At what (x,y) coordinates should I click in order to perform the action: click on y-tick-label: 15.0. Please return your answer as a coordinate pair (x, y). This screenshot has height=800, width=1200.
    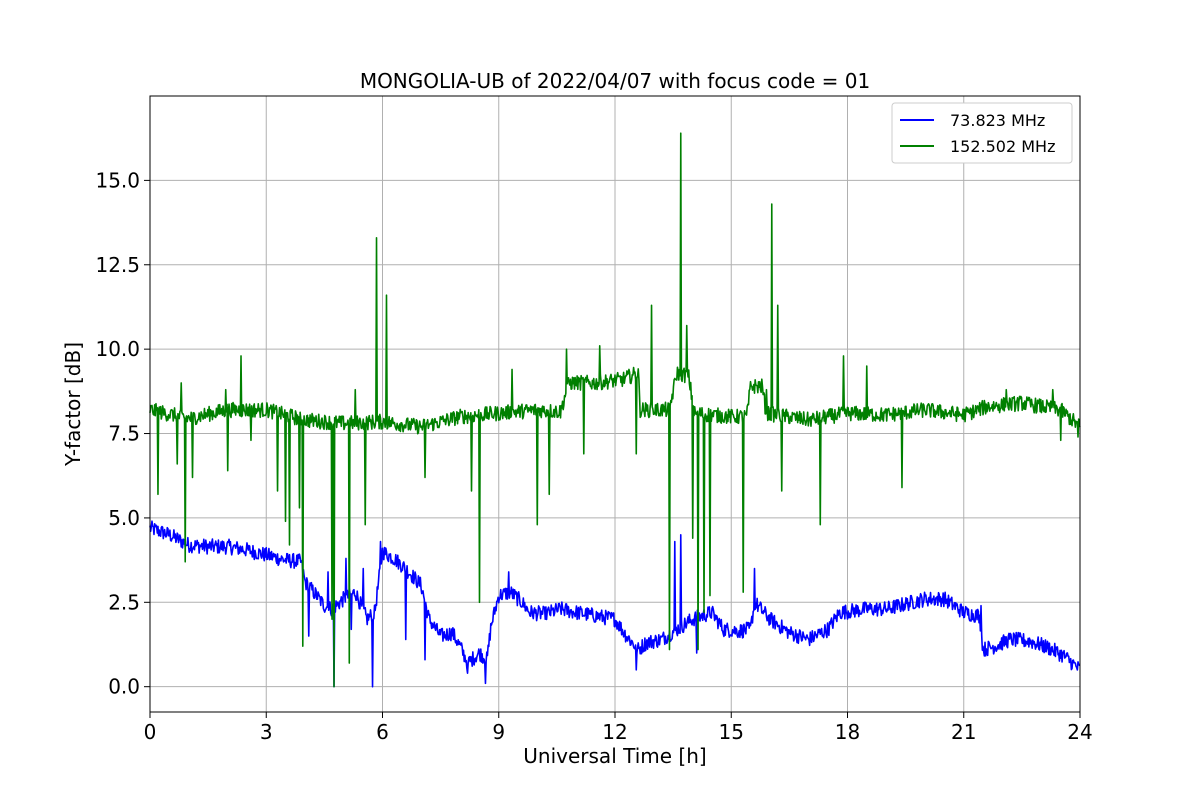
    Looking at the image, I should click on (117, 180).